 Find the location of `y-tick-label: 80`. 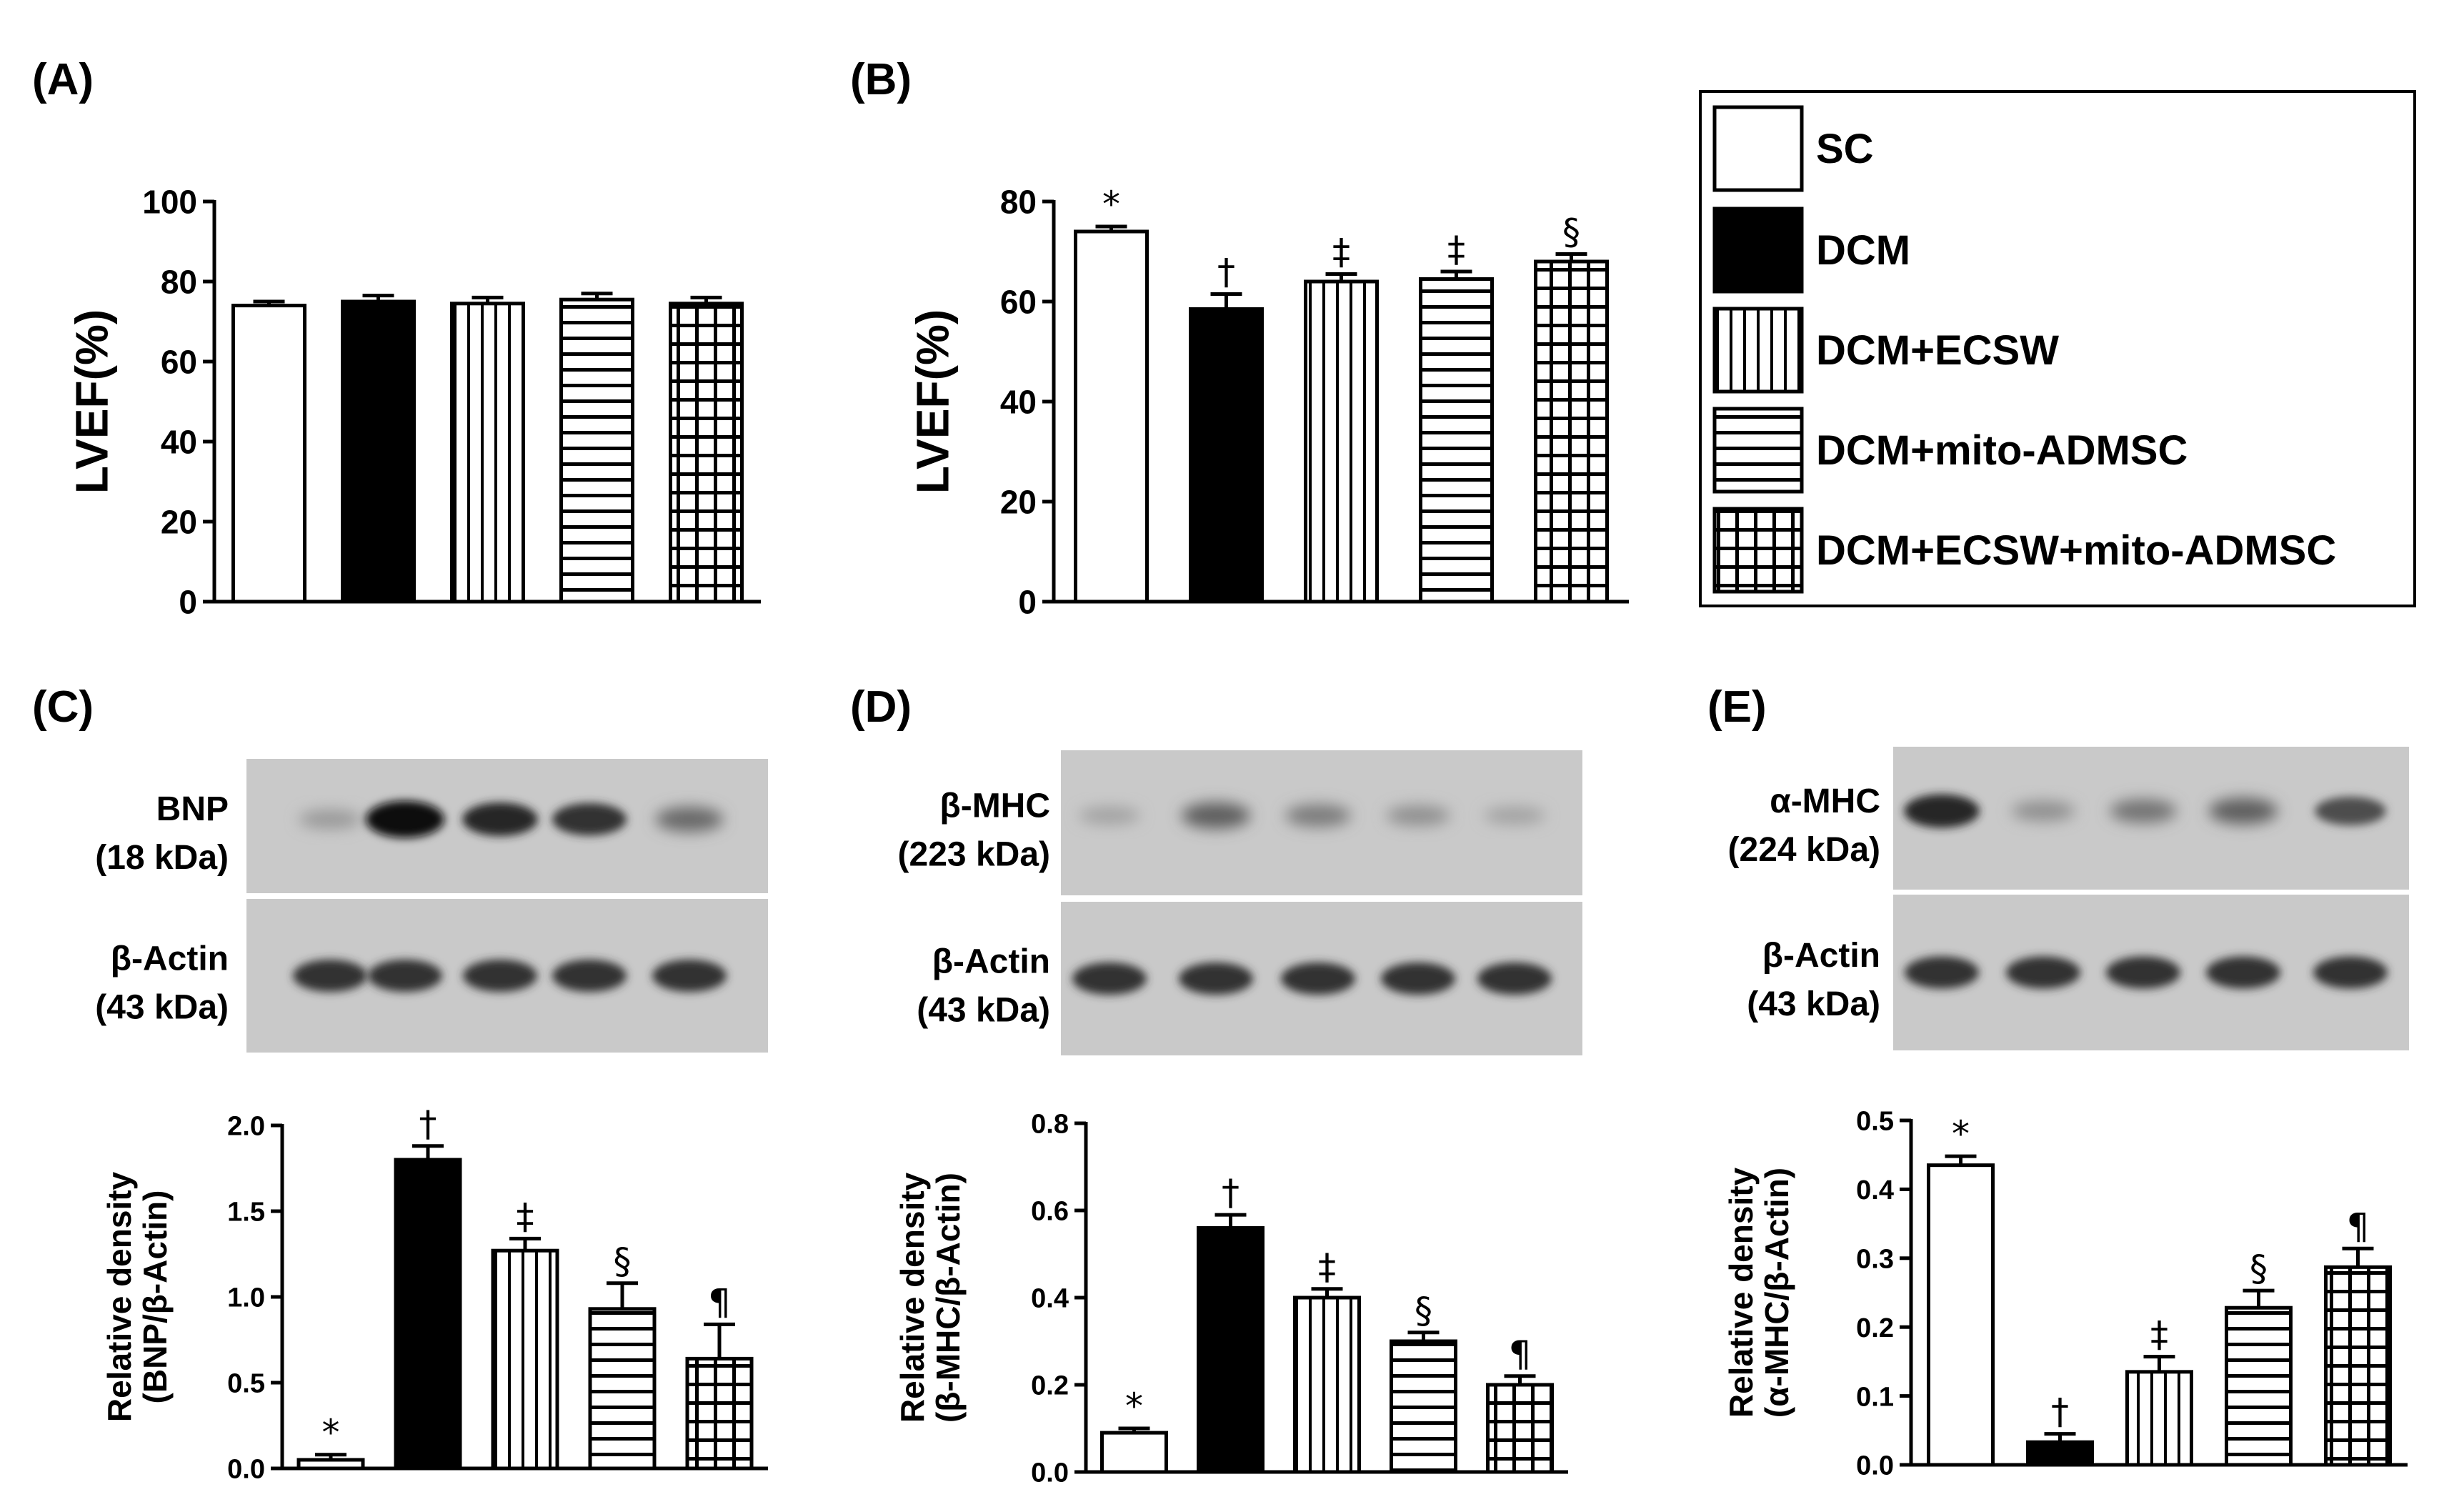

y-tick-label: 80 is located at coordinates (1018, 203).